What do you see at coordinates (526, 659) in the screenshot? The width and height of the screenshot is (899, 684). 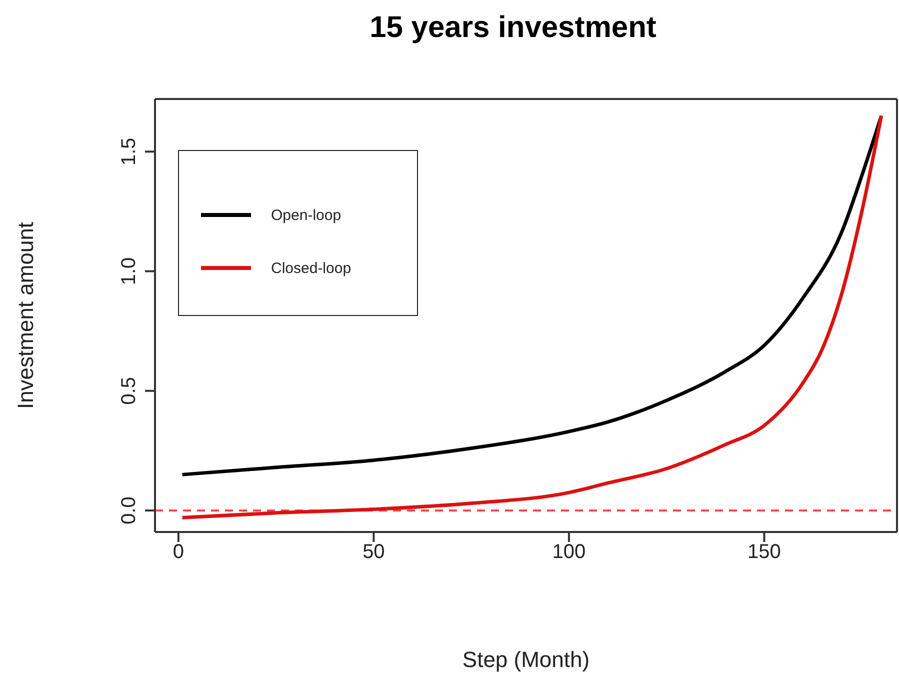 I see `x-axis-title: Step (Month)` at bounding box center [526, 659].